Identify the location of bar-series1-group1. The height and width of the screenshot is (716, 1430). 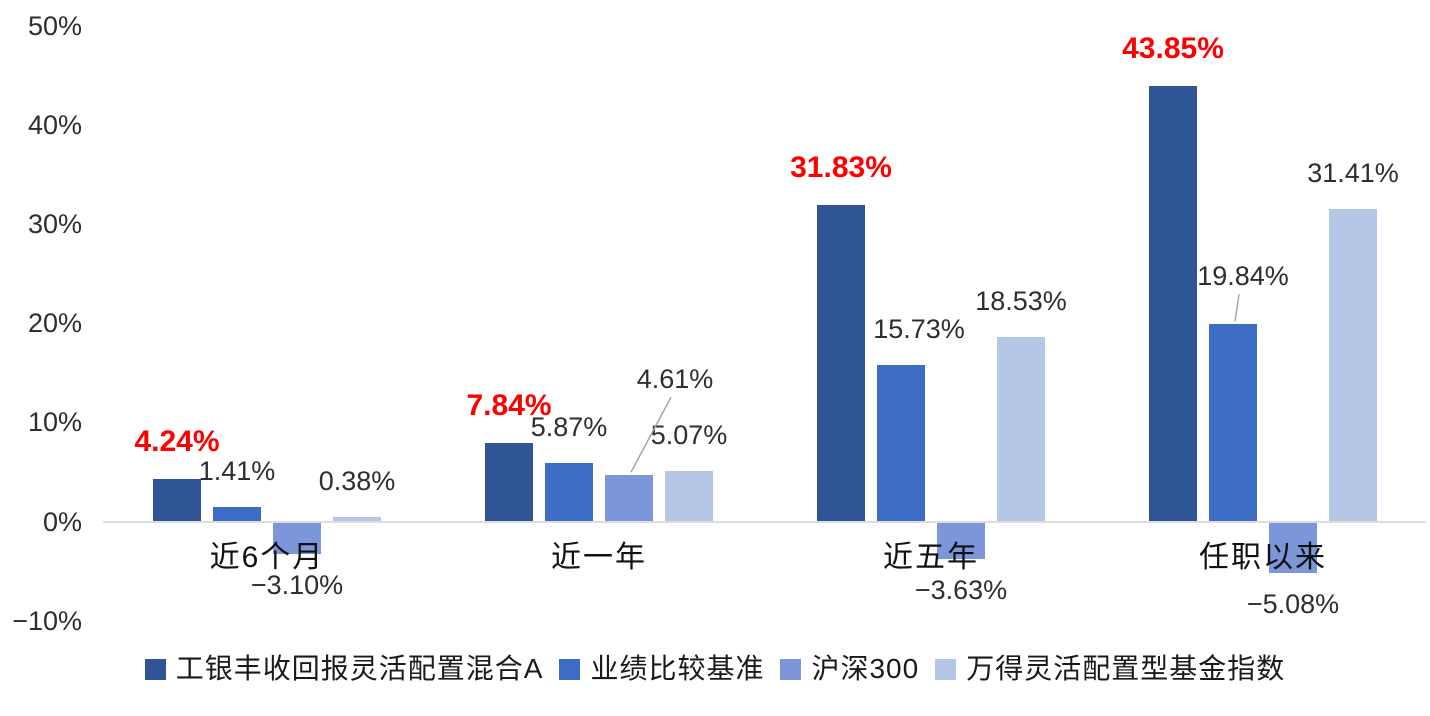
(177, 499).